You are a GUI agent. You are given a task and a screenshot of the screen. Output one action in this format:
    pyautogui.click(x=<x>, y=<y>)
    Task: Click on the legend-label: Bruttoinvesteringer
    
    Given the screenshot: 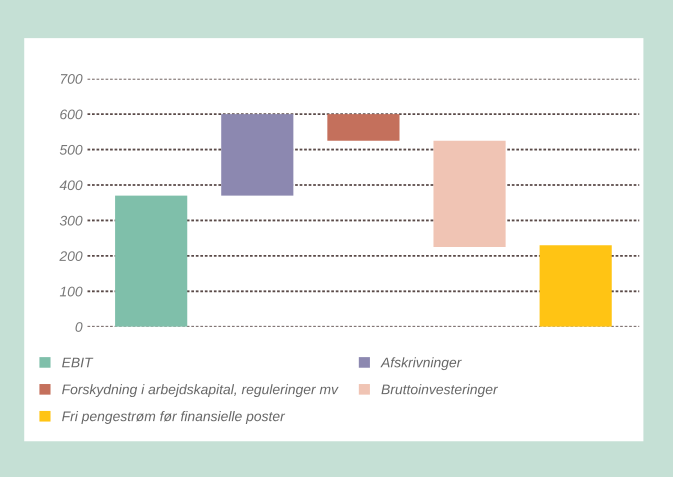 What is the action you would take?
    pyautogui.click(x=439, y=391)
    